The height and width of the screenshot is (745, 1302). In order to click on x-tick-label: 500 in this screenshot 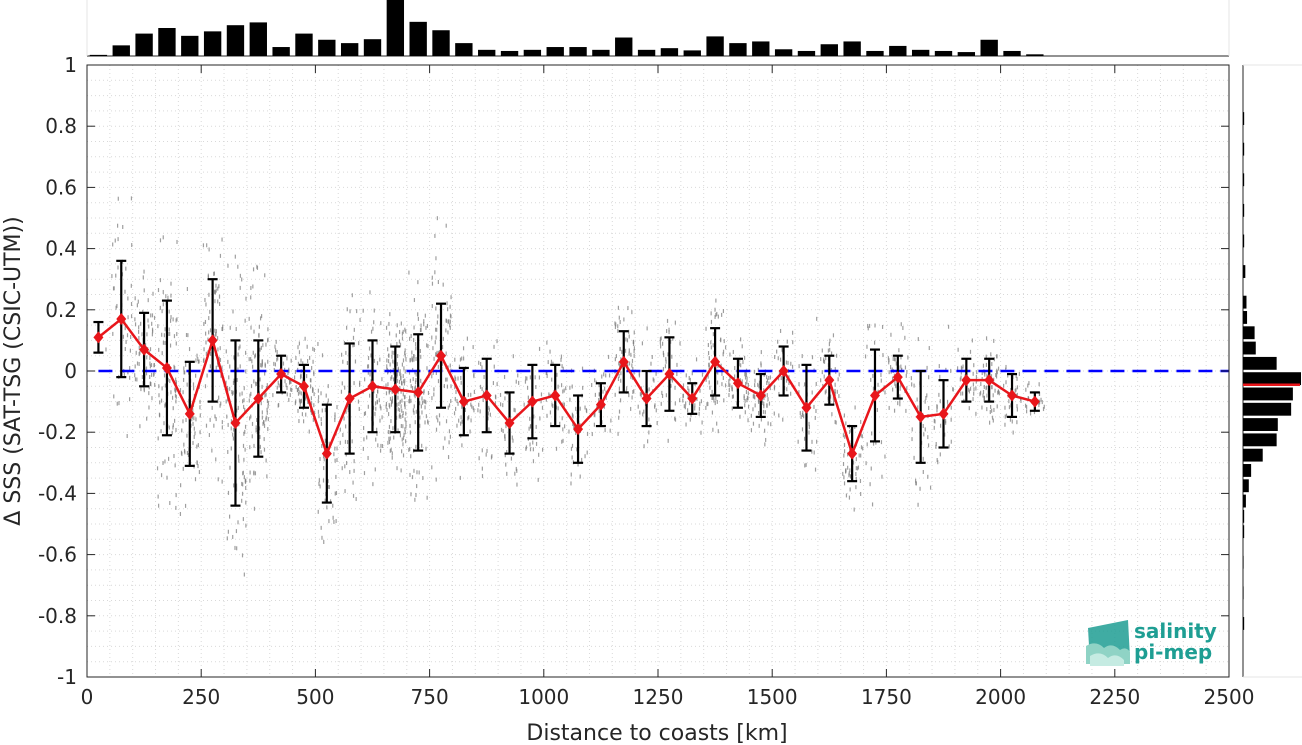, I will do `click(315, 697)`.